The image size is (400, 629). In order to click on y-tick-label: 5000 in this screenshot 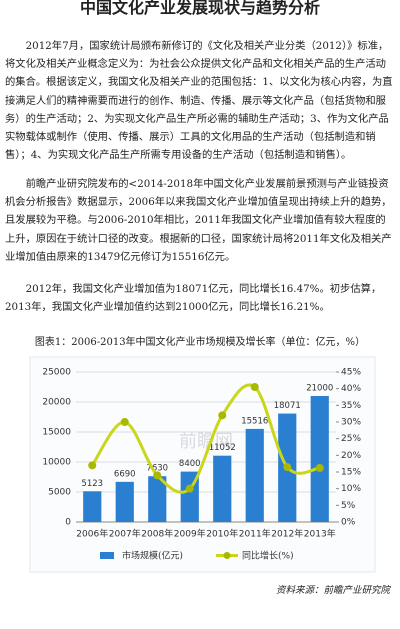, I will do `click(59, 493)`.